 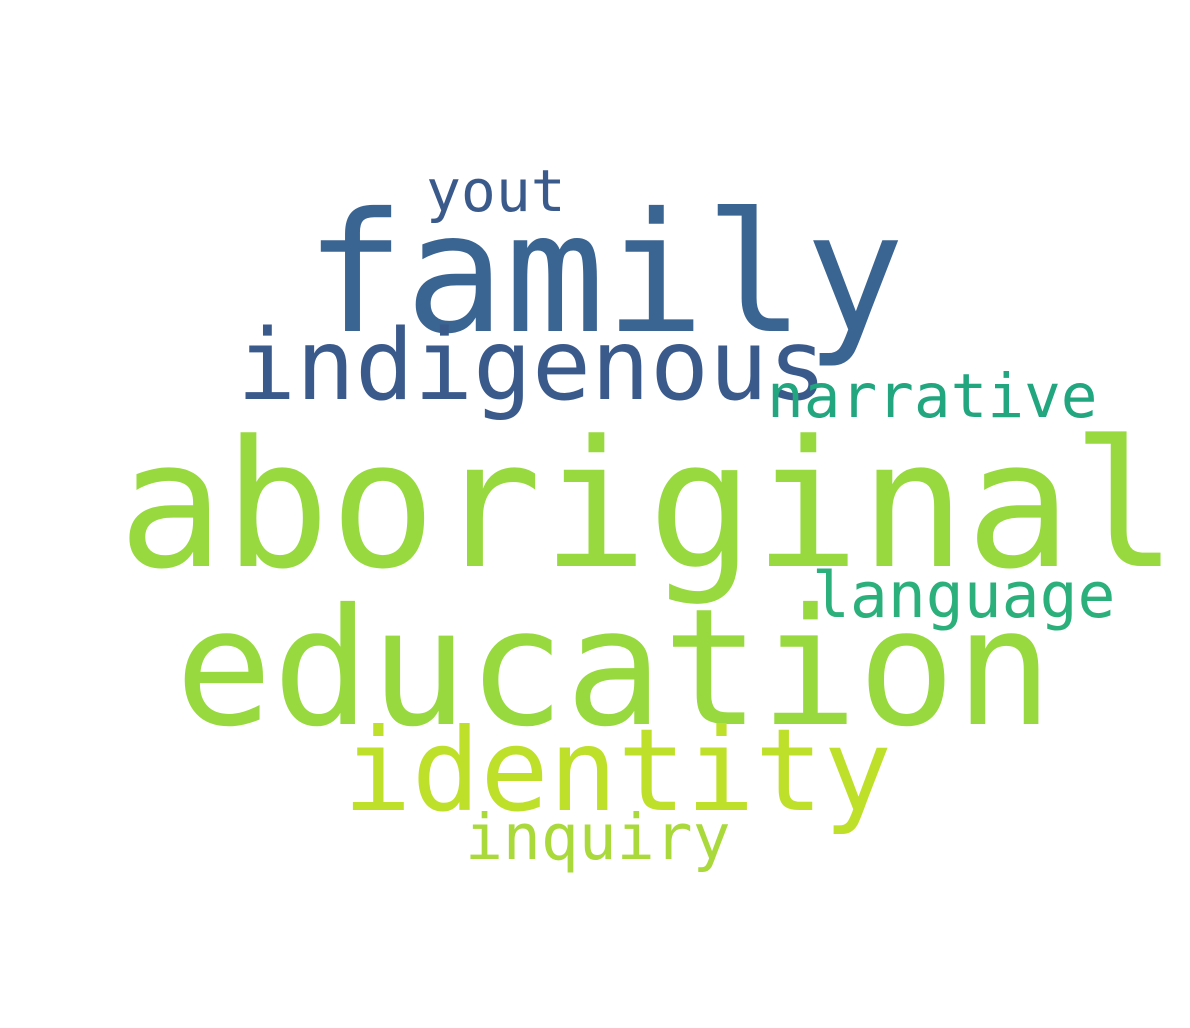 I want to click on word-indigenous: indigenous, so click(x=532, y=366).